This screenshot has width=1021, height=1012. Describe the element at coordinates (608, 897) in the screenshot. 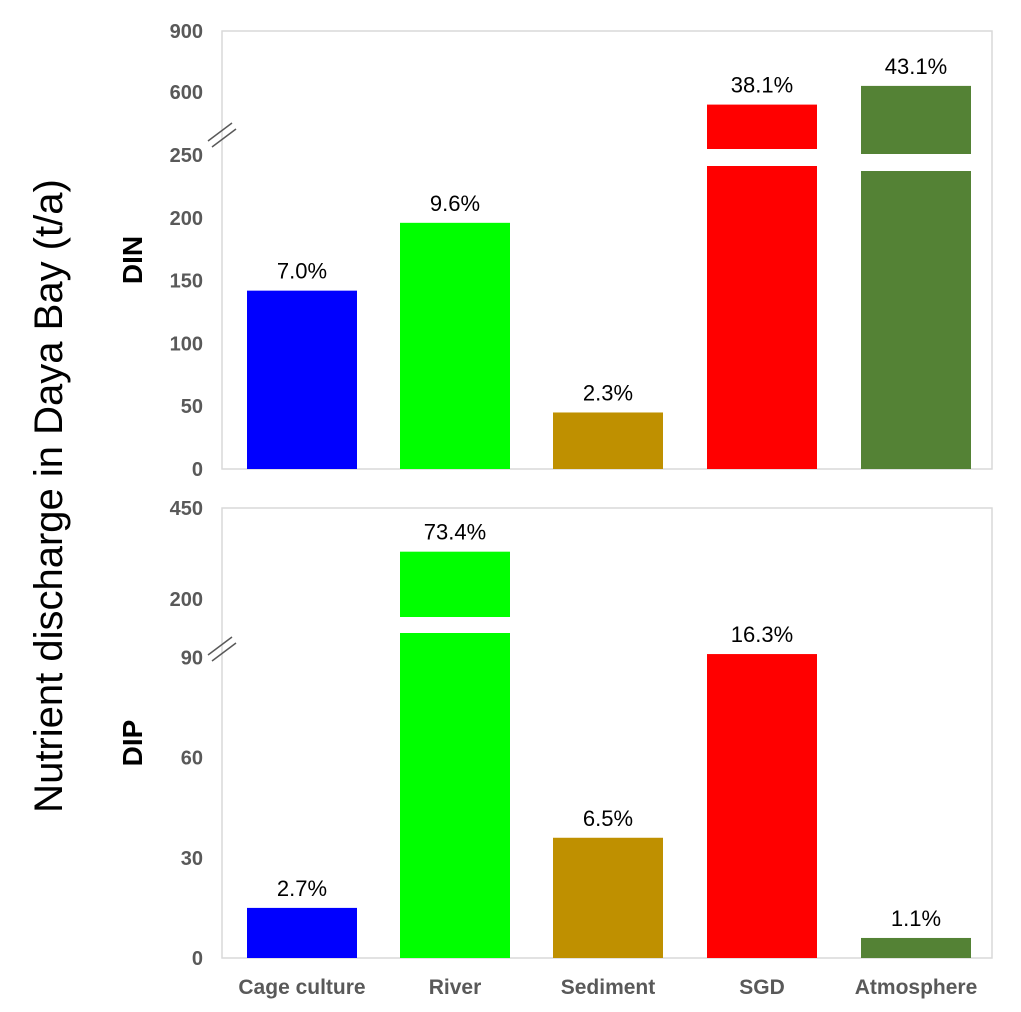

I see `dip-bar-sediment` at that location.